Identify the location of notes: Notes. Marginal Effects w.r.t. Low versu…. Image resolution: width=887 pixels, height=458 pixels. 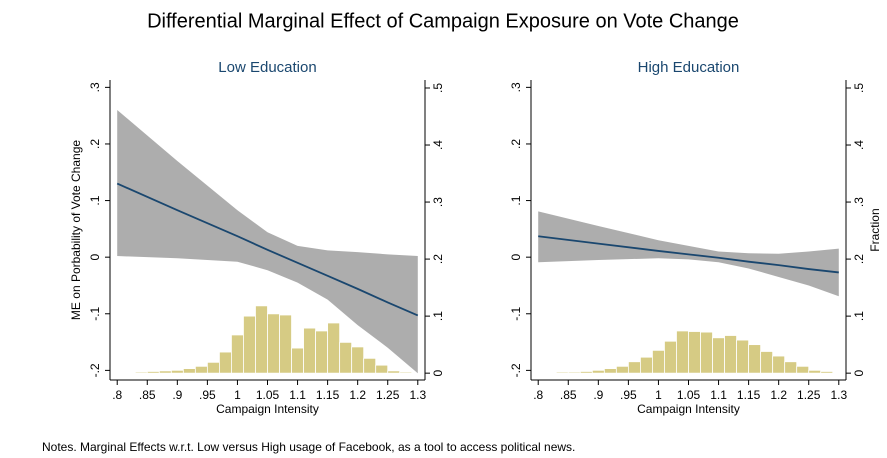
(308, 447).